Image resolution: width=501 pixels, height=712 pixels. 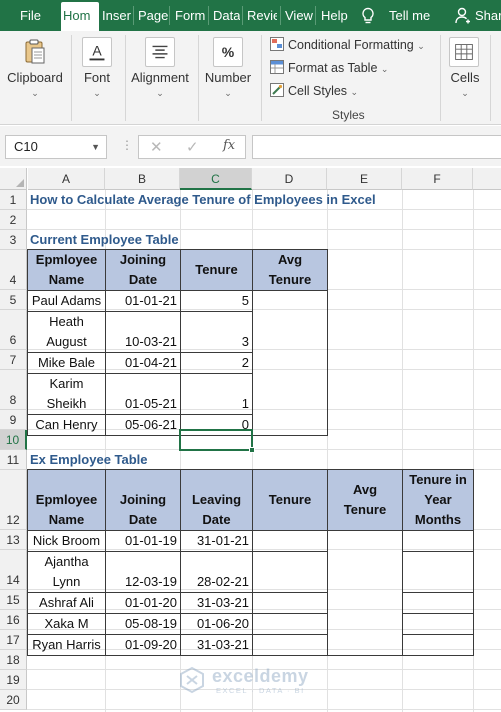 I want to click on joining-date-cell: 10-03-21, so click(x=143, y=332).